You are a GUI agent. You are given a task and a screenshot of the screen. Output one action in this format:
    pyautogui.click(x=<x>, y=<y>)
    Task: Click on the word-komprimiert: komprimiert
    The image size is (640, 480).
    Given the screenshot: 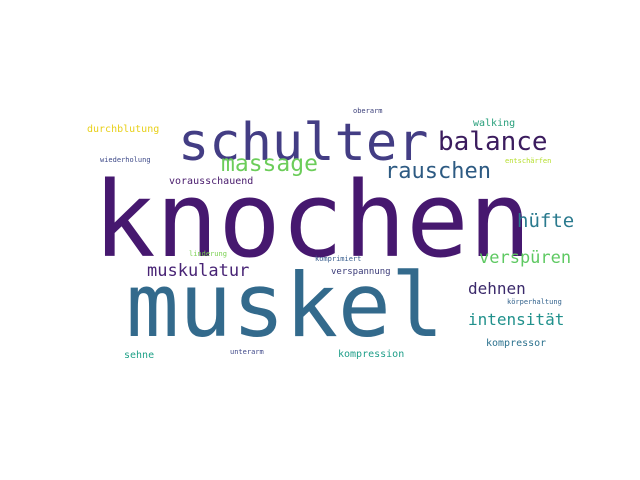 What is the action you would take?
    pyautogui.click(x=338, y=259)
    